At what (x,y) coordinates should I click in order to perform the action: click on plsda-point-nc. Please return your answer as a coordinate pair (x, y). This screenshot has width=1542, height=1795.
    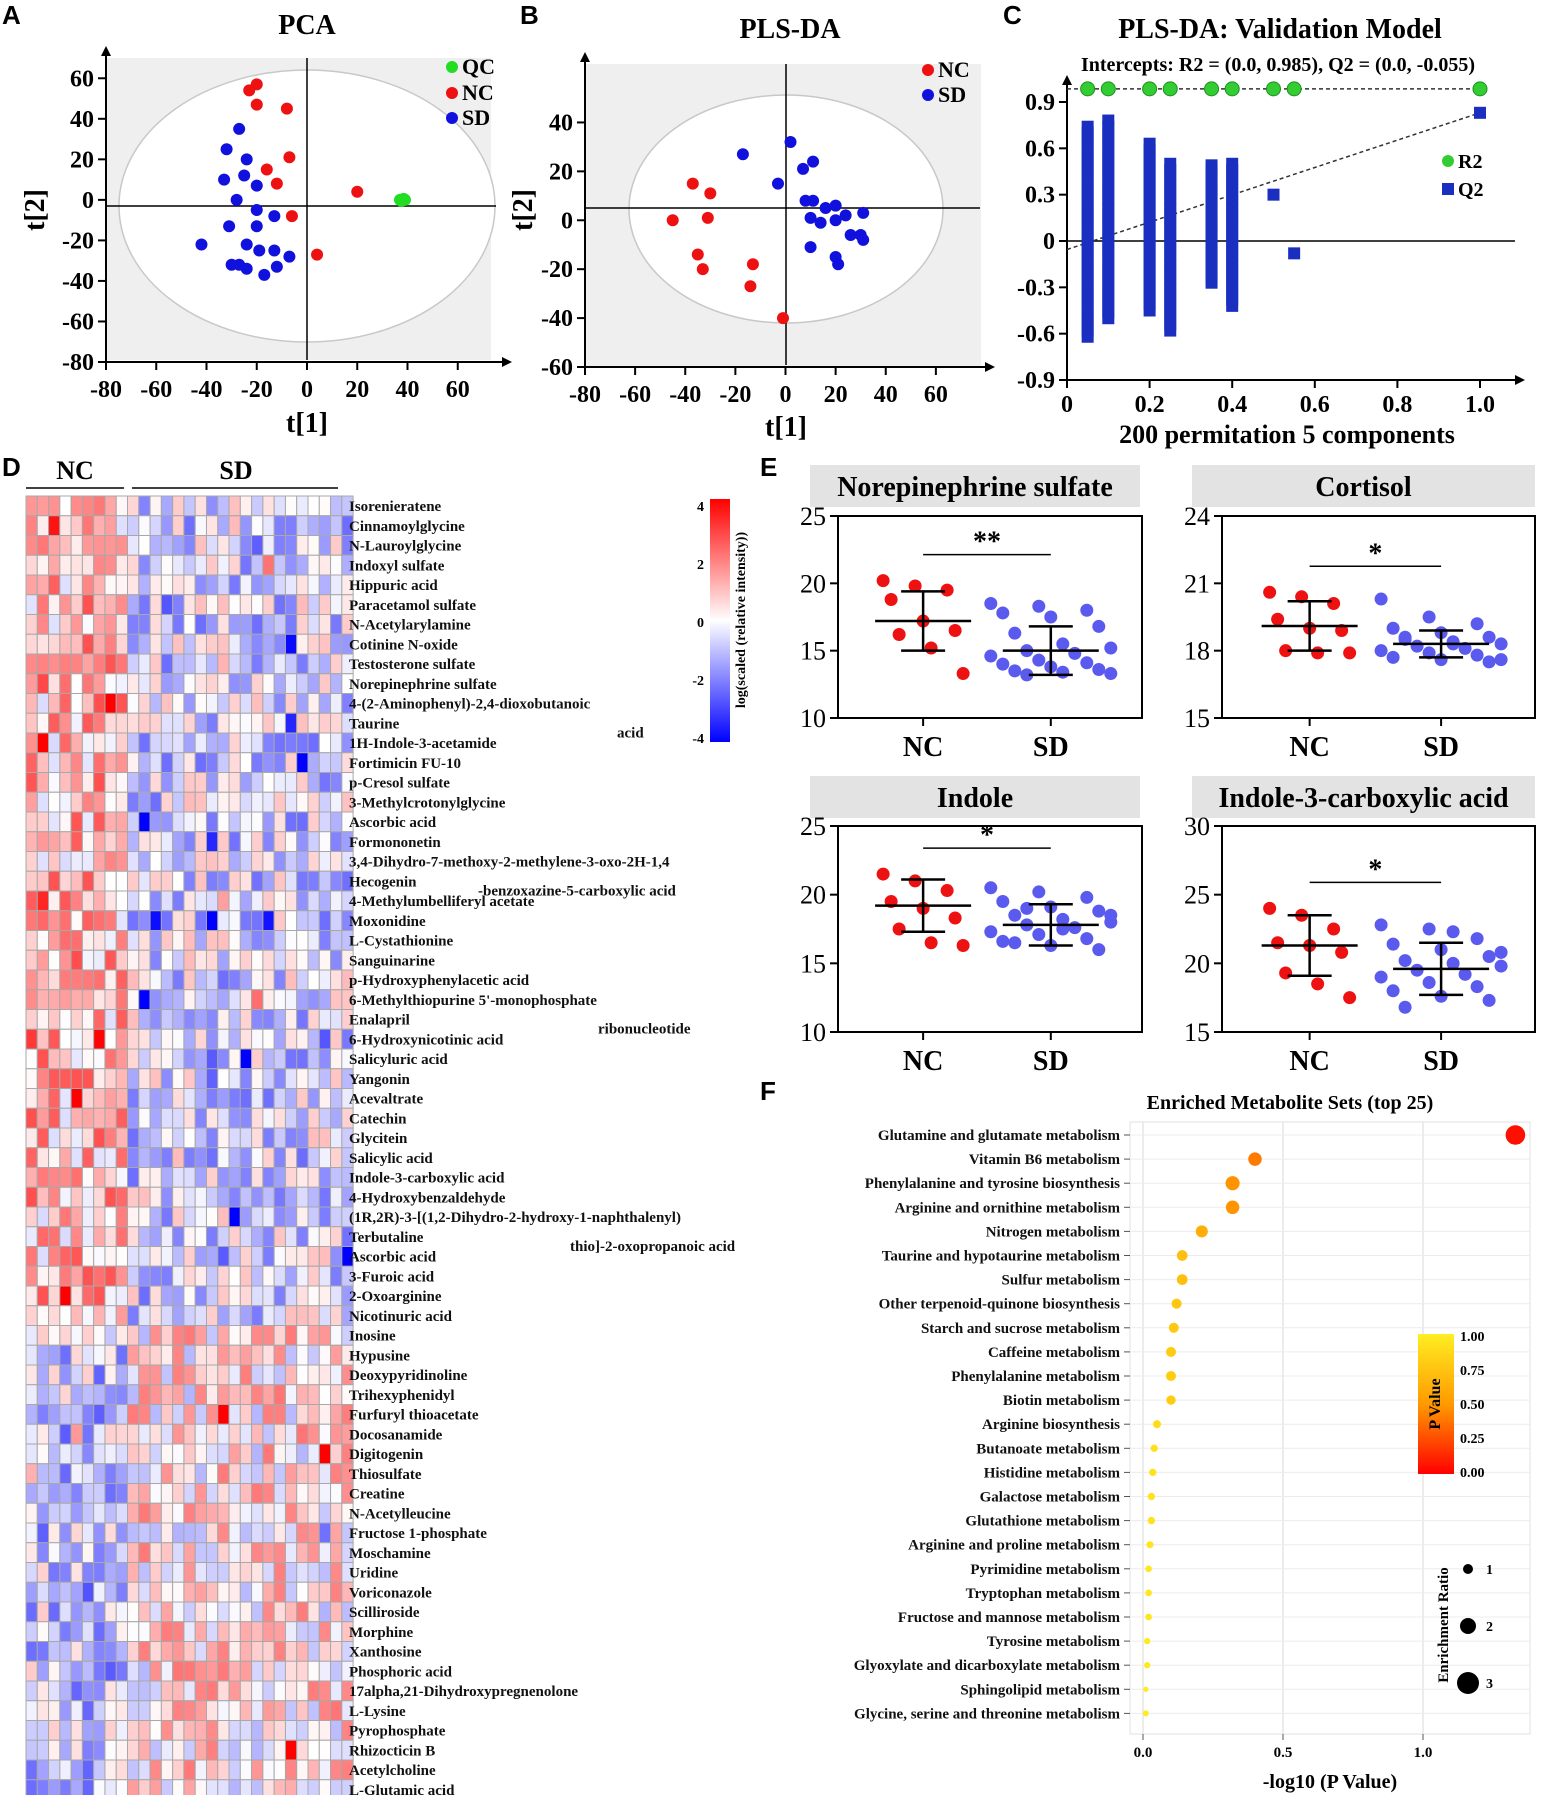
    Looking at the image, I should click on (702, 269).